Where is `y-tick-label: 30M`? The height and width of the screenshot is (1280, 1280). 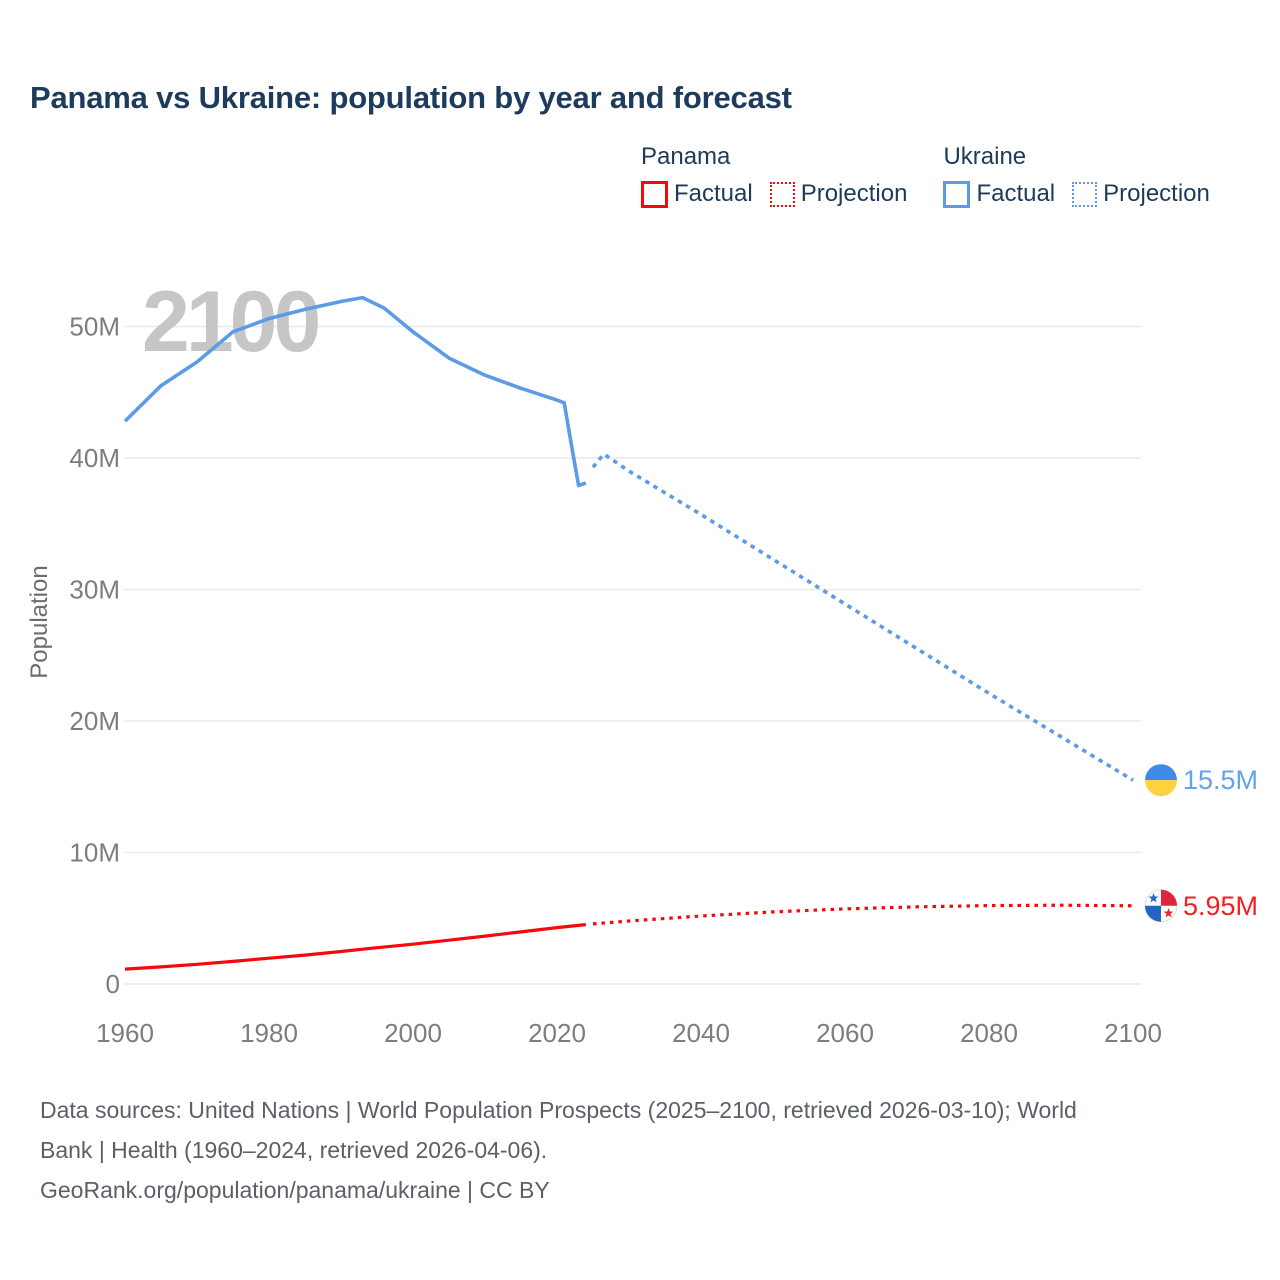
y-tick-label: 30M is located at coordinates (94, 590).